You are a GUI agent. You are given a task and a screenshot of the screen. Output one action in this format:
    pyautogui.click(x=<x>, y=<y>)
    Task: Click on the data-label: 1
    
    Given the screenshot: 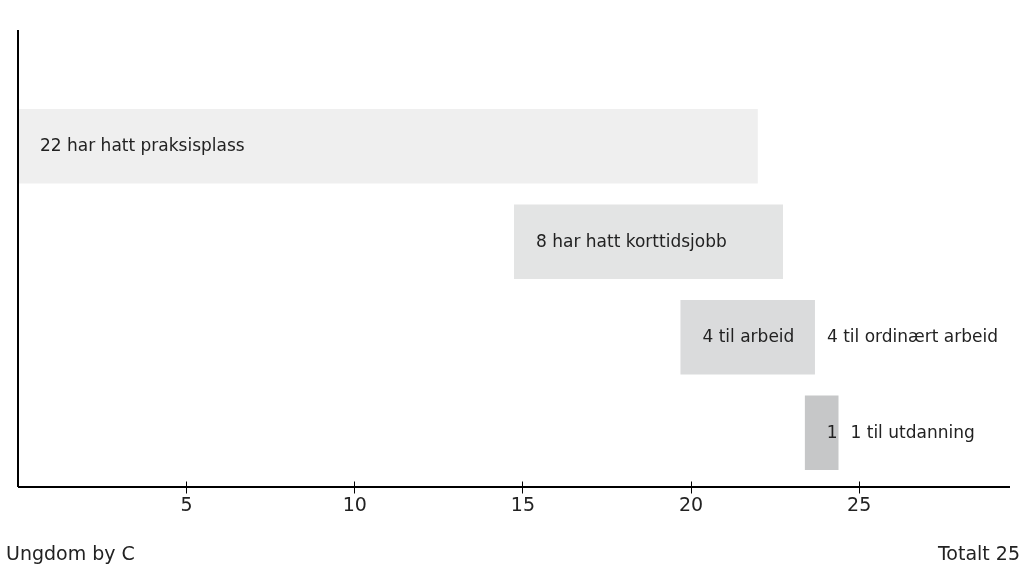 What is the action you would take?
    pyautogui.click(x=832, y=431)
    